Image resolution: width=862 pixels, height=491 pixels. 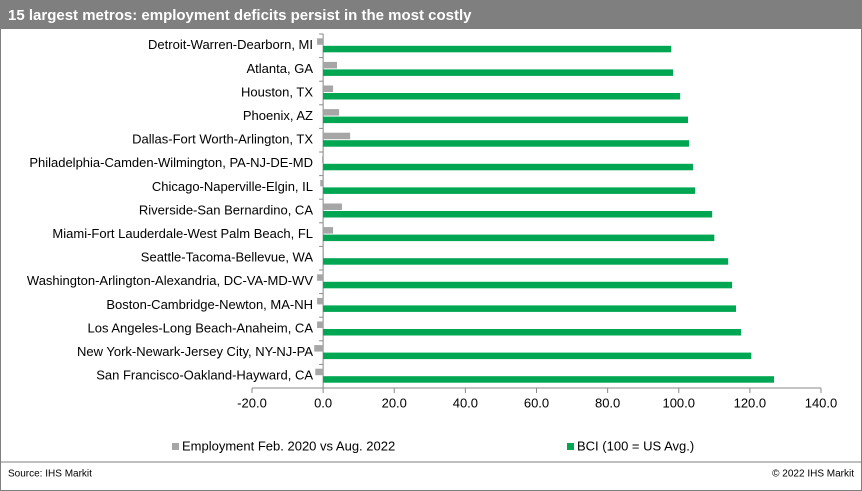 What do you see at coordinates (252, 402) in the screenshot?
I see `x-tick-label: -20.0` at bounding box center [252, 402].